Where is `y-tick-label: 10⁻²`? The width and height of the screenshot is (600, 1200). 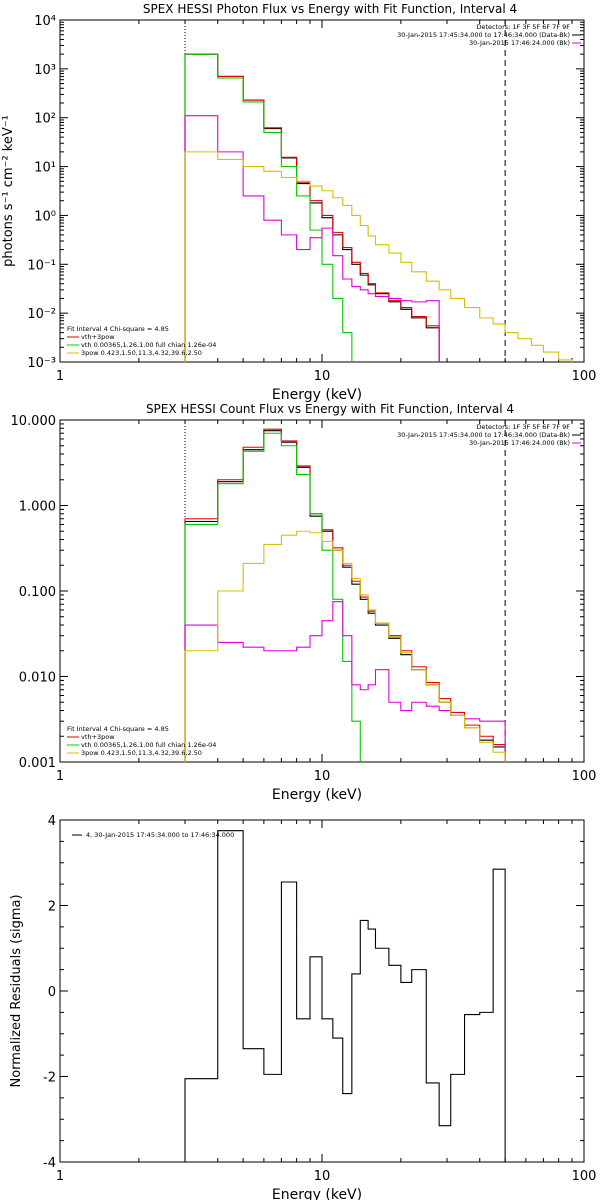
y-tick-label: 10⁻² is located at coordinates (41, 314).